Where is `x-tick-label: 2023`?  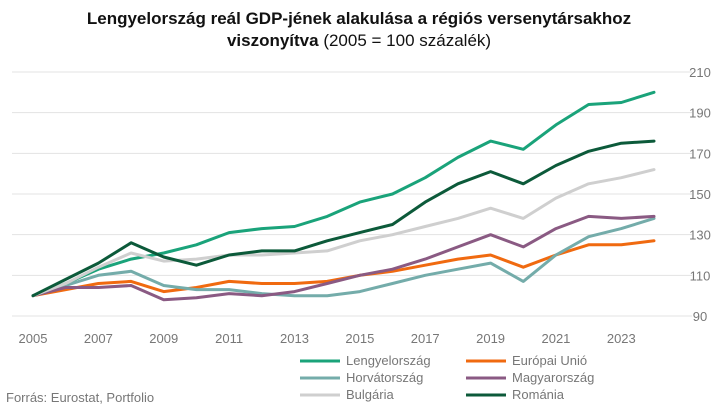
x-tick-label: 2023 is located at coordinates (621, 338).